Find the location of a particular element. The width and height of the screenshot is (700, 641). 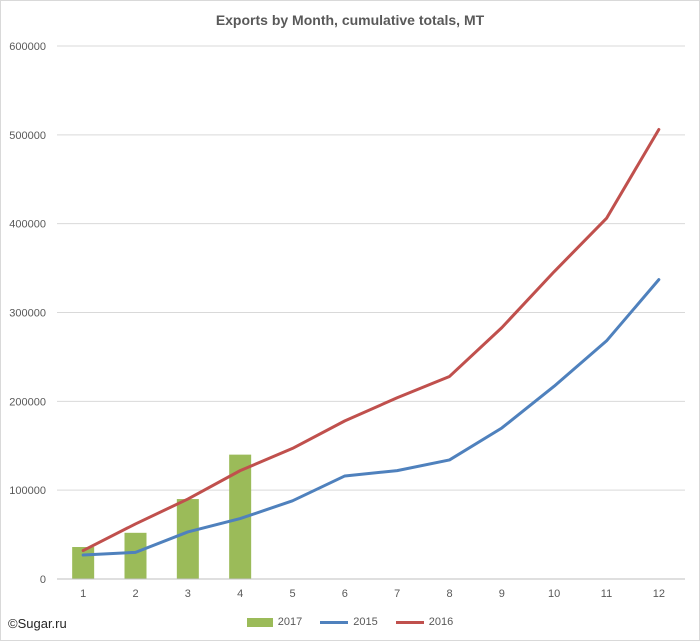

x-tick-label: 8 is located at coordinates (449, 594).